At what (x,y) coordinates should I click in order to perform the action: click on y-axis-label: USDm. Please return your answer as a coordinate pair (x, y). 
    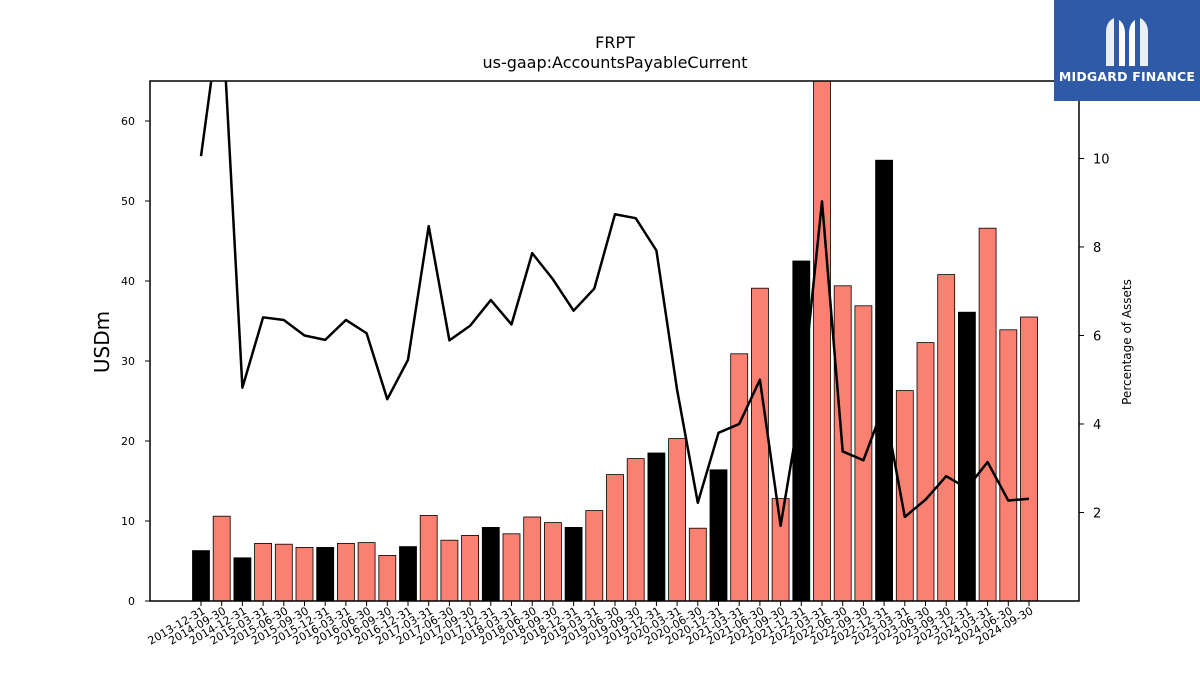
    Looking at the image, I should click on (102, 342).